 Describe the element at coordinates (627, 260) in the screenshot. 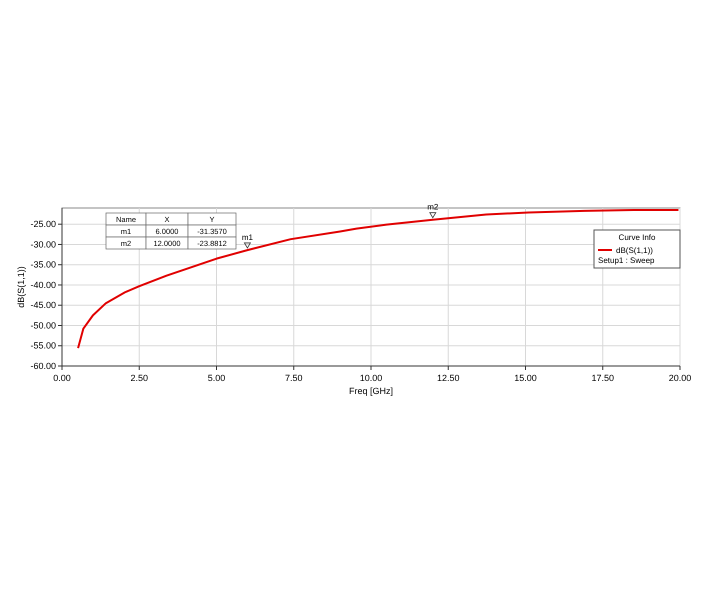

I see `annotation: Setup1 : Sweep` at that location.